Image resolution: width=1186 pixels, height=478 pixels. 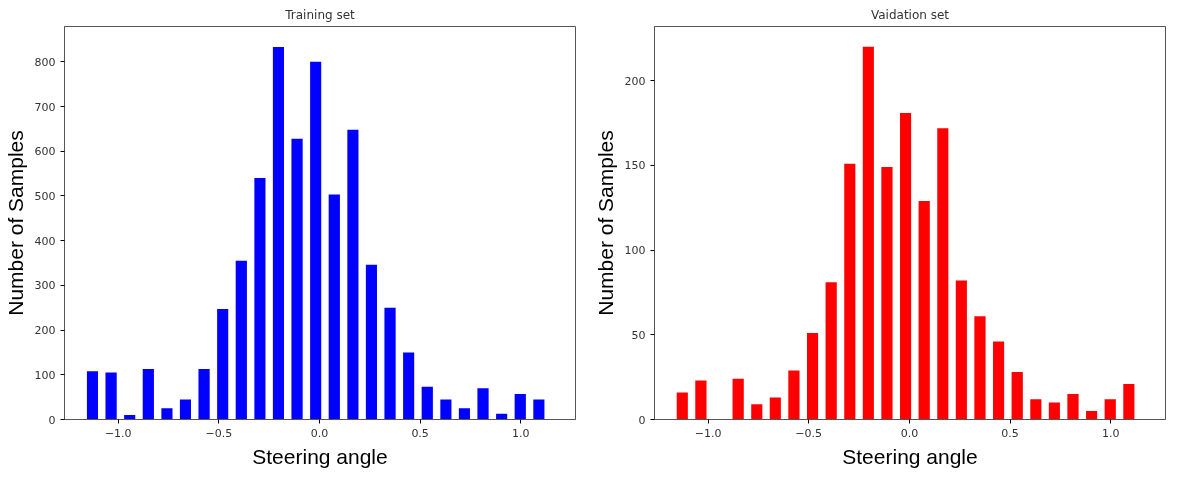 I want to click on chart-title: Vaidation set, so click(x=910, y=14).